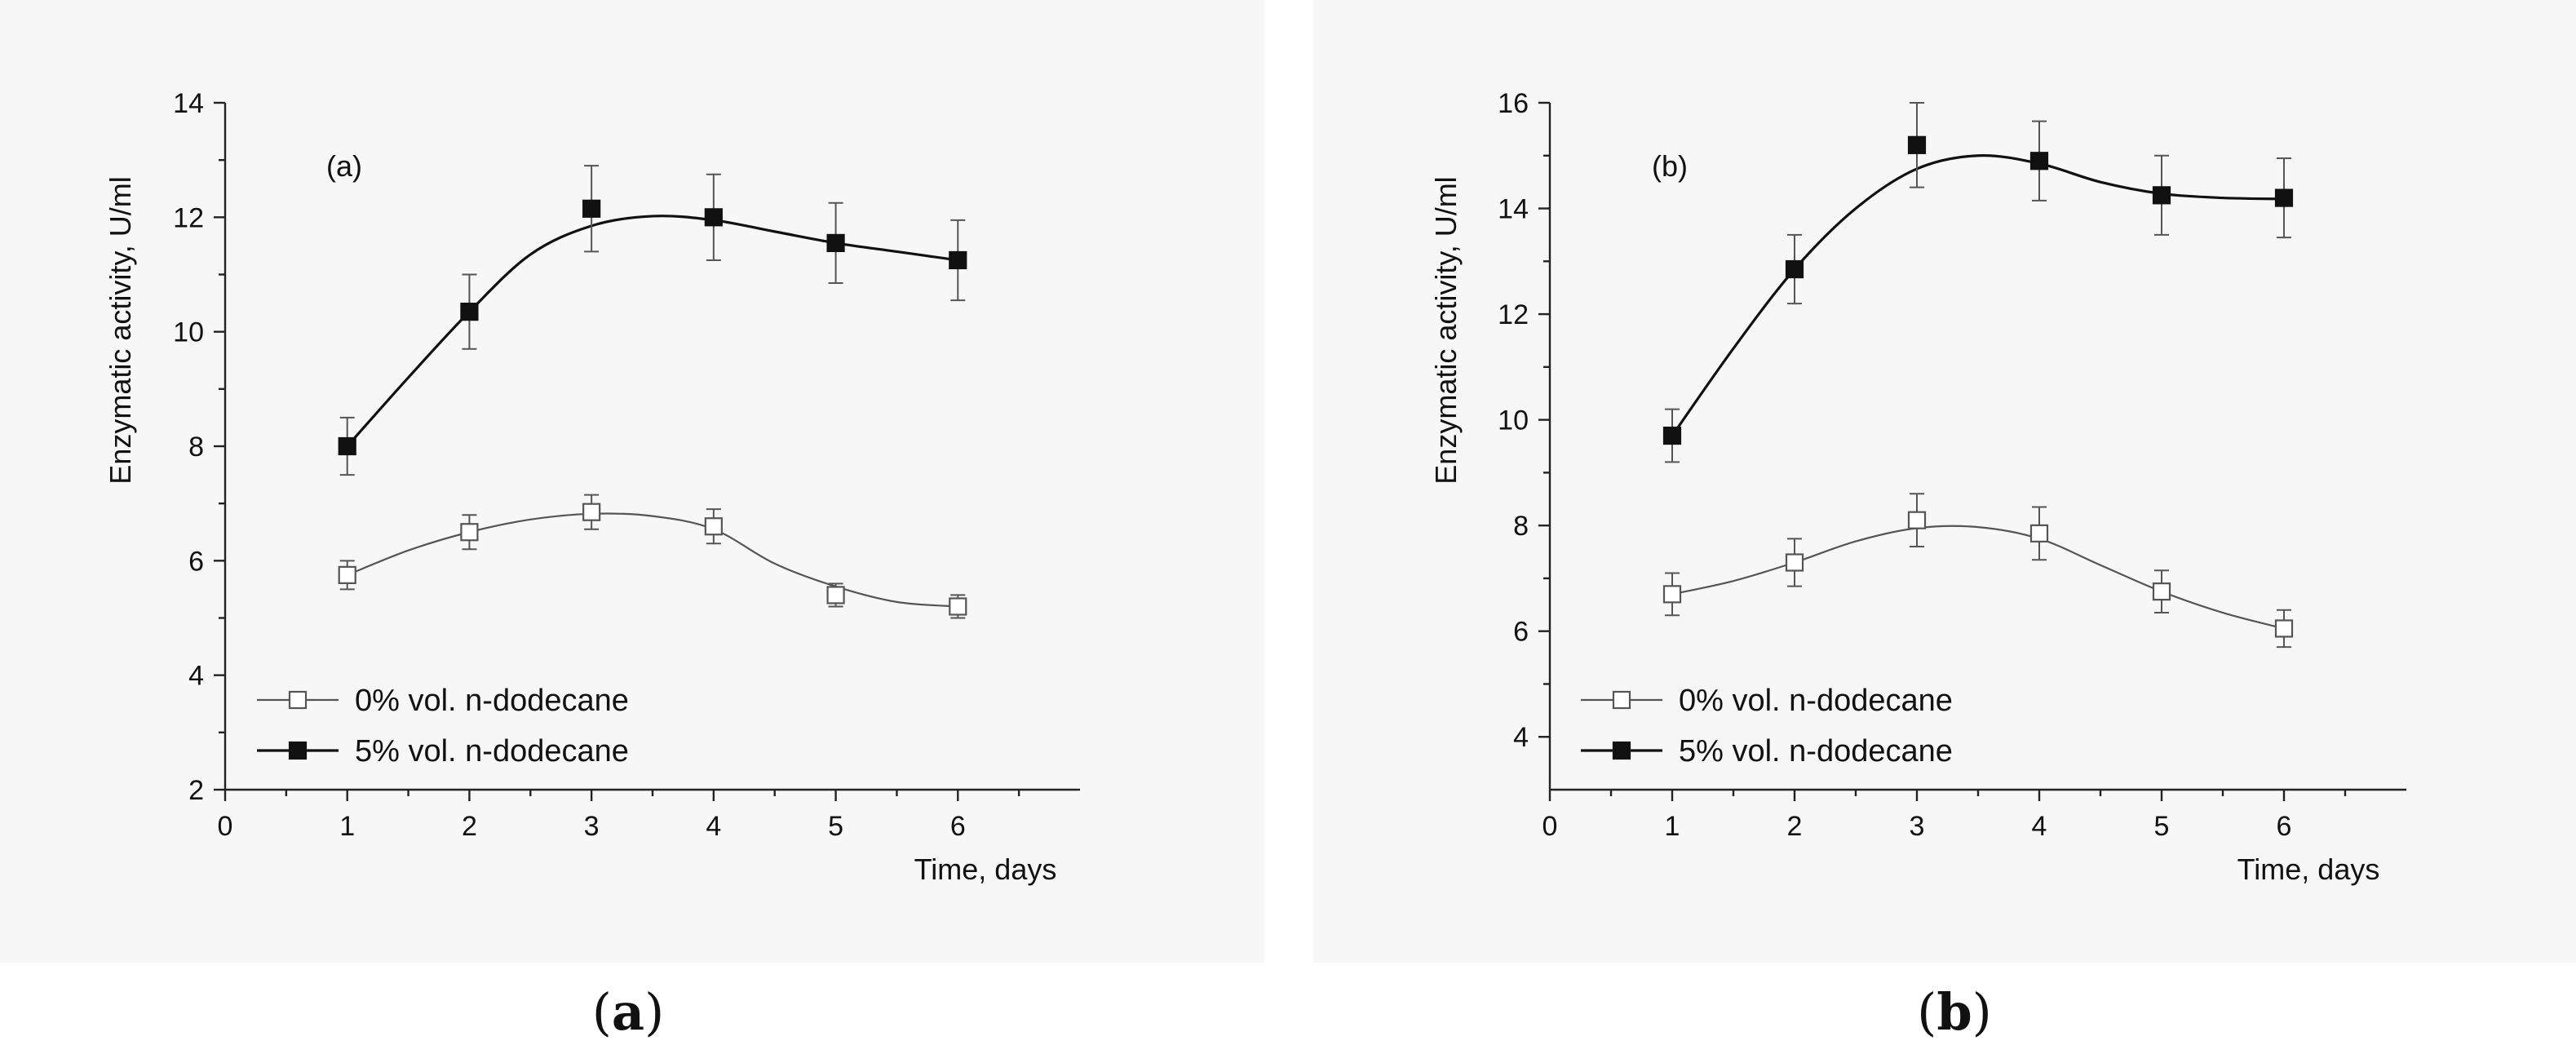 The image size is (2576, 1054). Describe the element at coordinates (602, 1012) in the screenshot. I see `caption-a-open: (` at that location.